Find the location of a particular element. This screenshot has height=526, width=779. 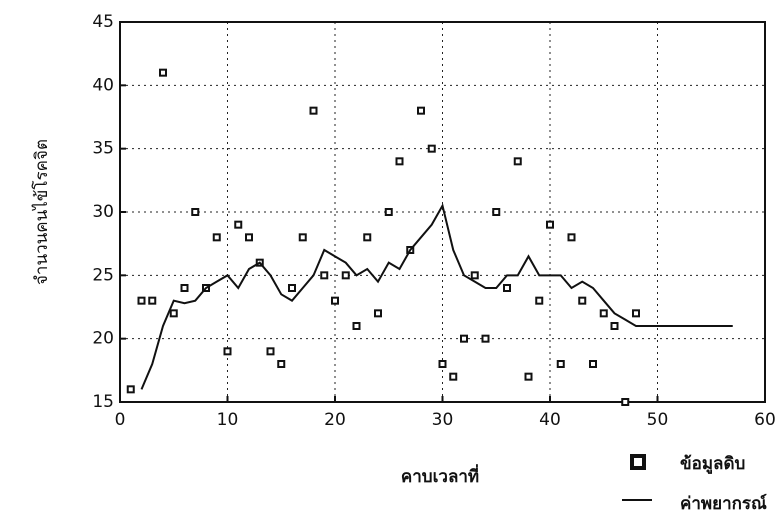

x-tick-label: 40 is located at coordinates (550, 420).